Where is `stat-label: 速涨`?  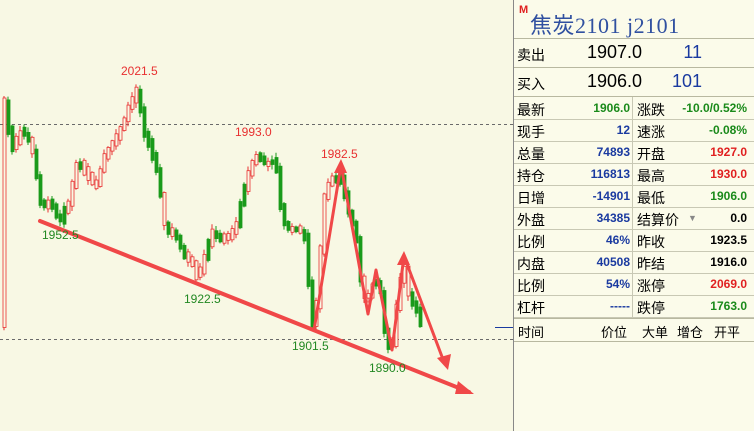
stat-label: 速涨 is located at coordinates (651, 132).